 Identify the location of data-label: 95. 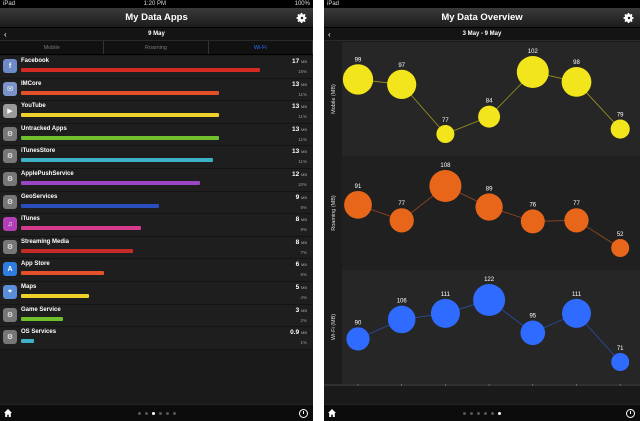
(532, 317).